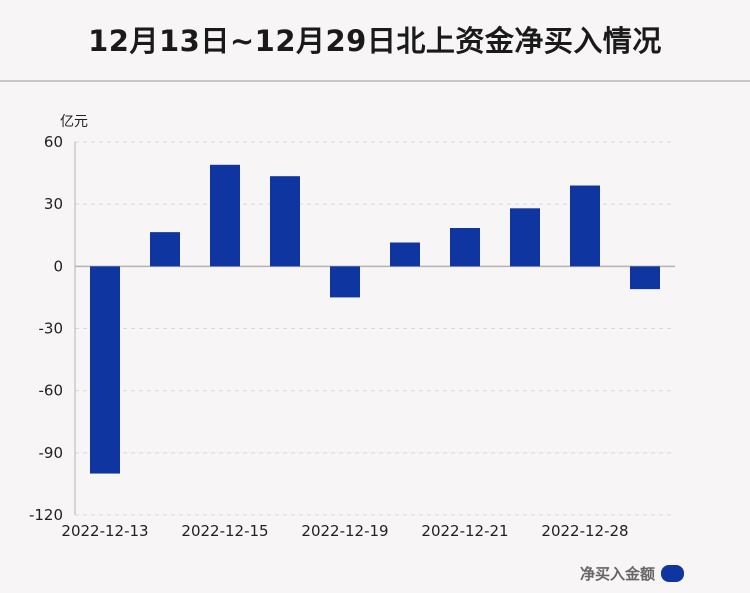 This screenshot has width=750, height=593. Describe the element at coordinates (104, 531) in the screenshot. I see `x-tick-label: 2022-12-13` at that location.